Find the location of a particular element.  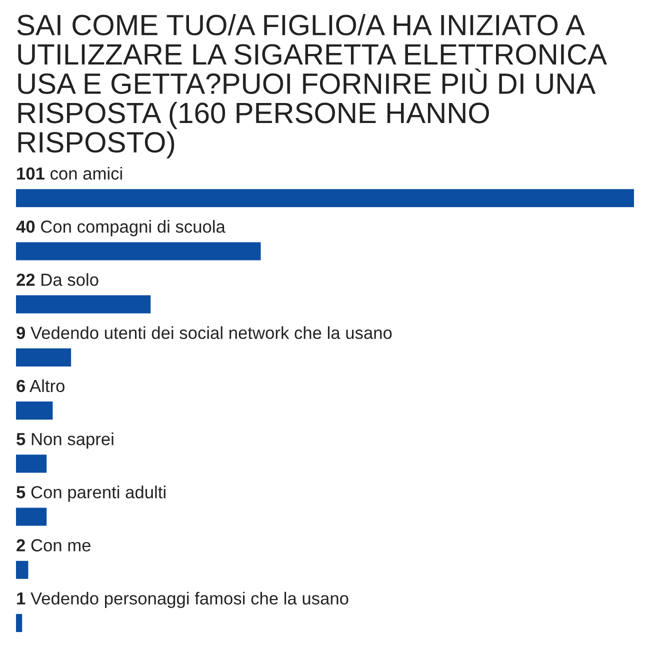

data-label: 101 is located at coordinates (30, 173).